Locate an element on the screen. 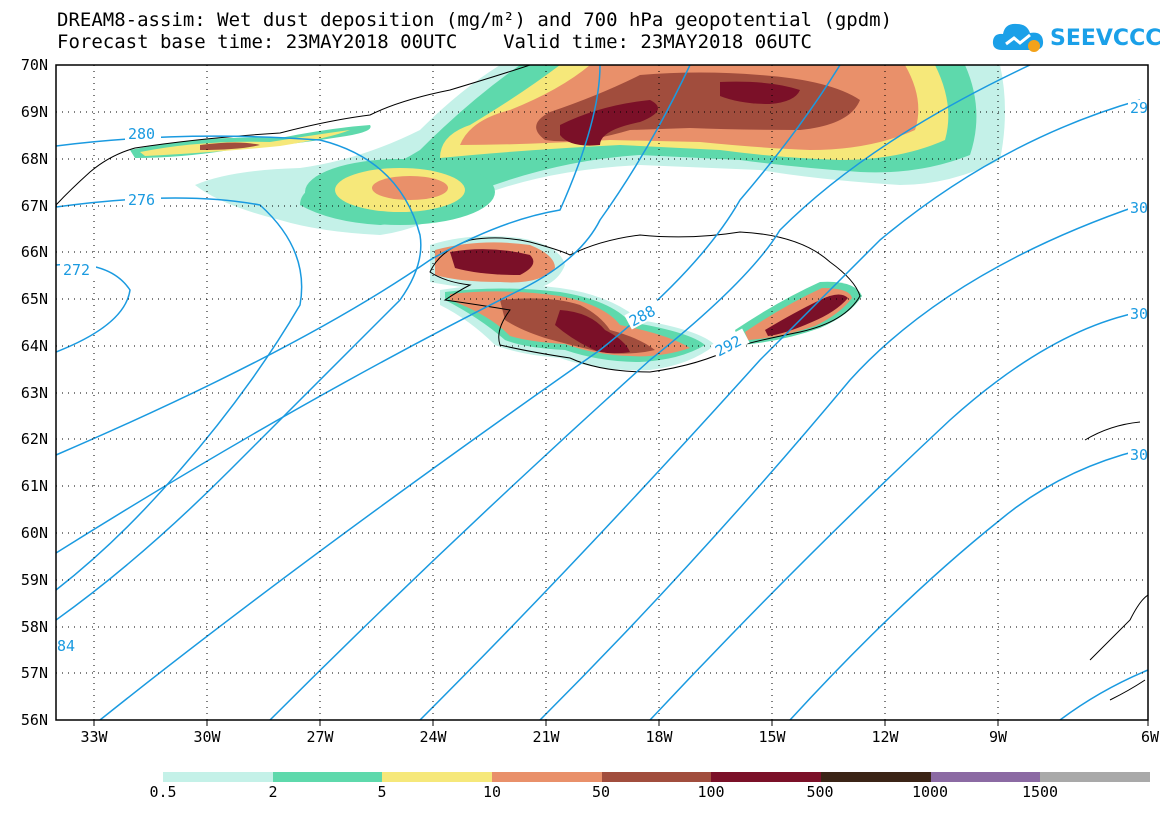  lat-label: 56N is located at coordinates (34, 720).